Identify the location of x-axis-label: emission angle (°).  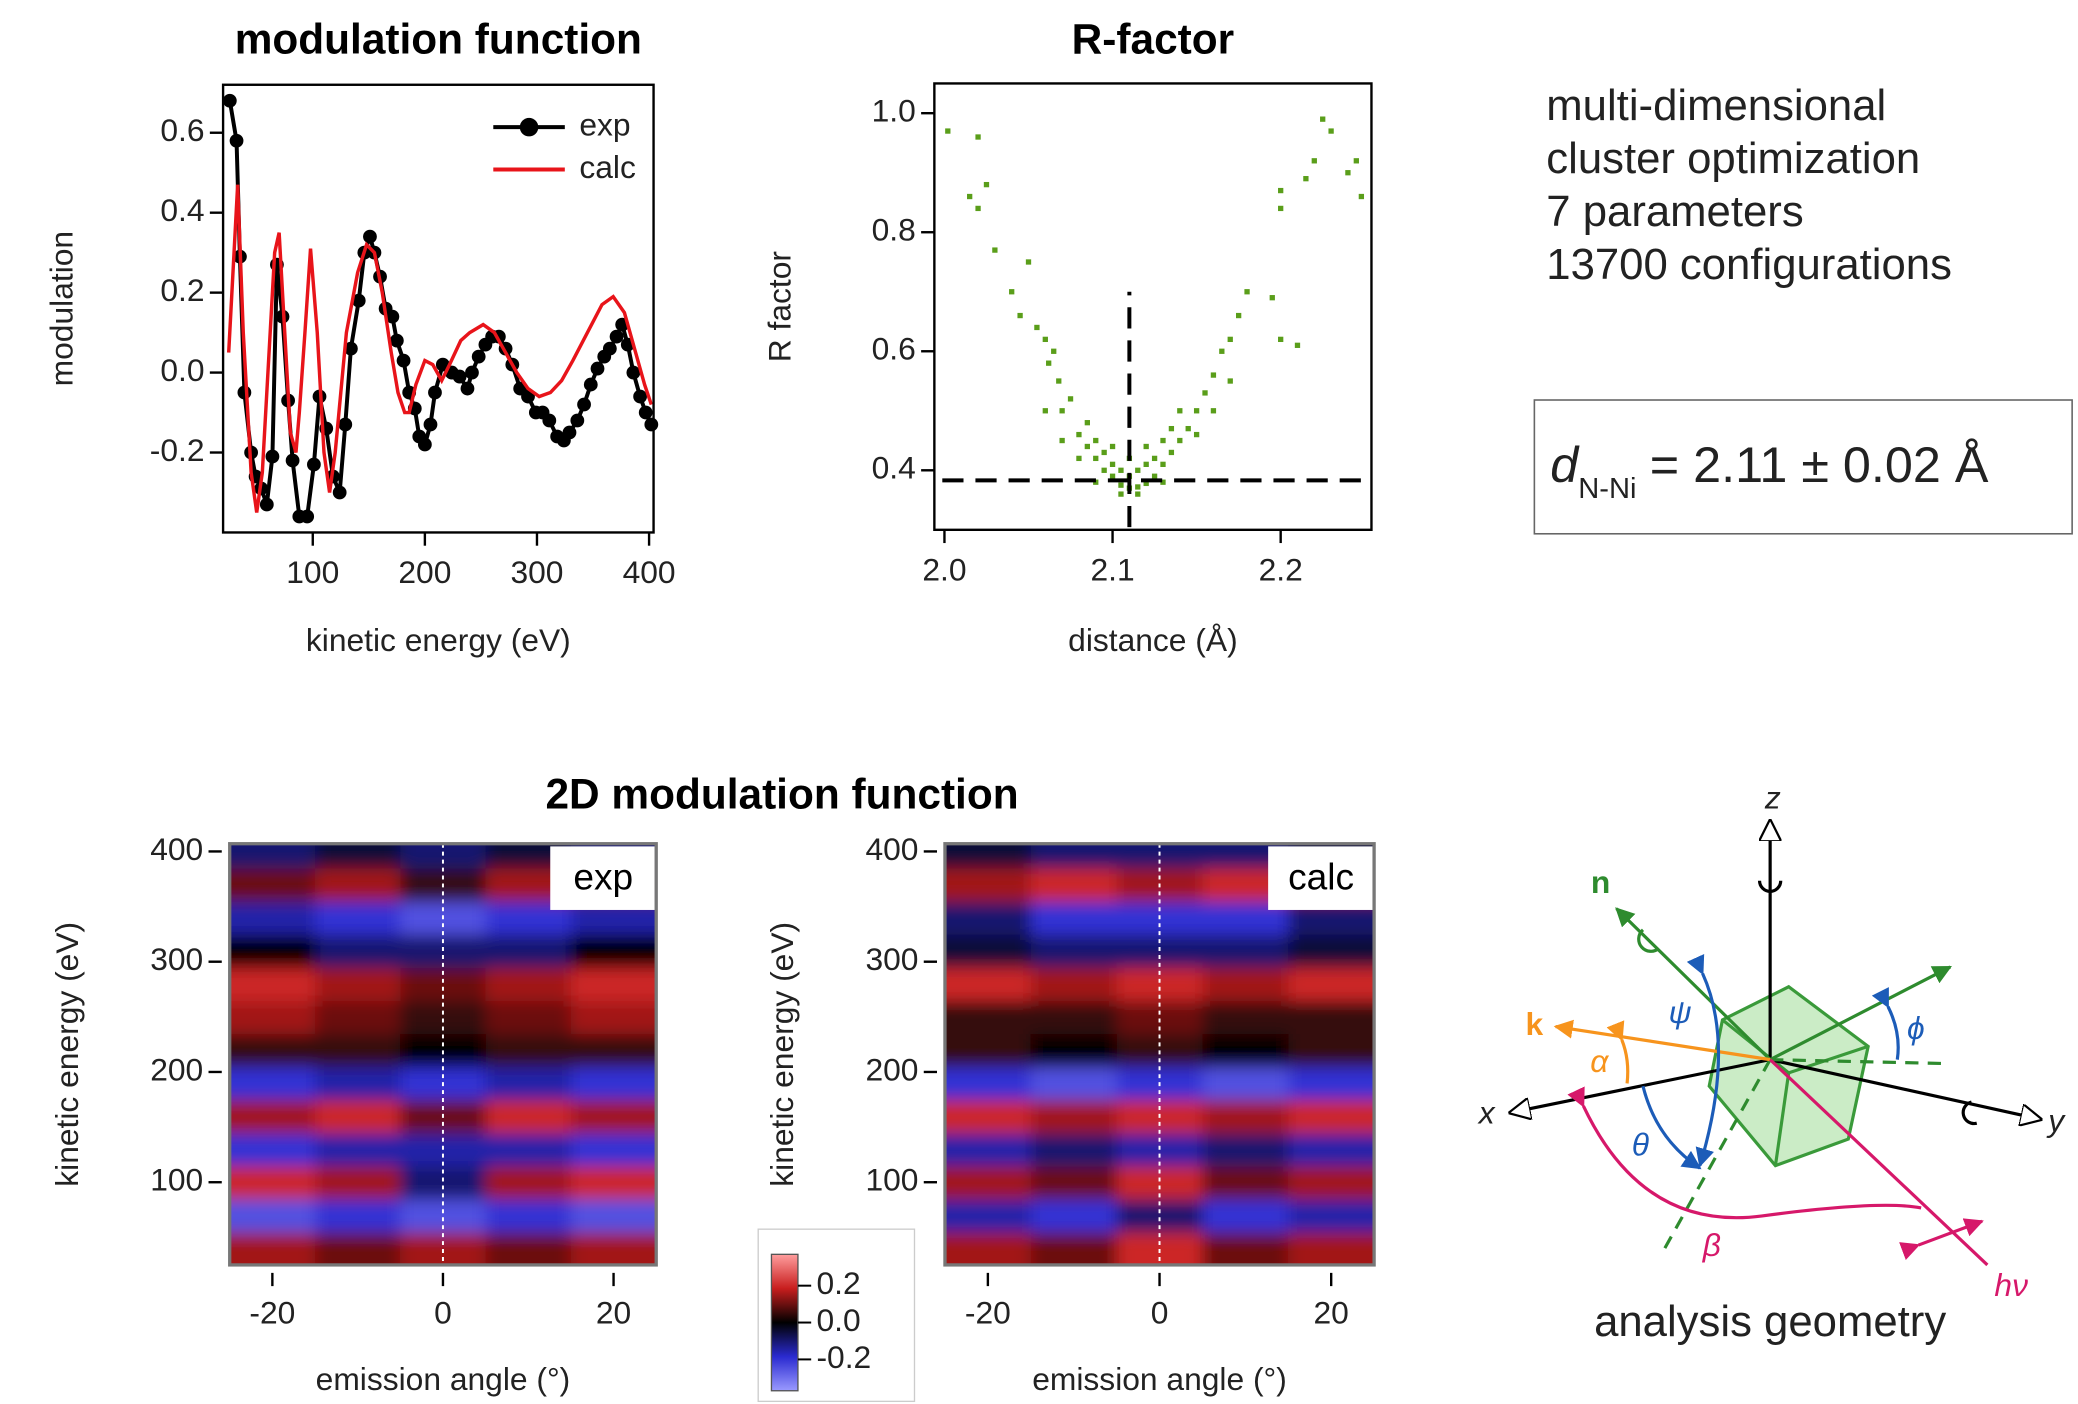
(1159, 1379).